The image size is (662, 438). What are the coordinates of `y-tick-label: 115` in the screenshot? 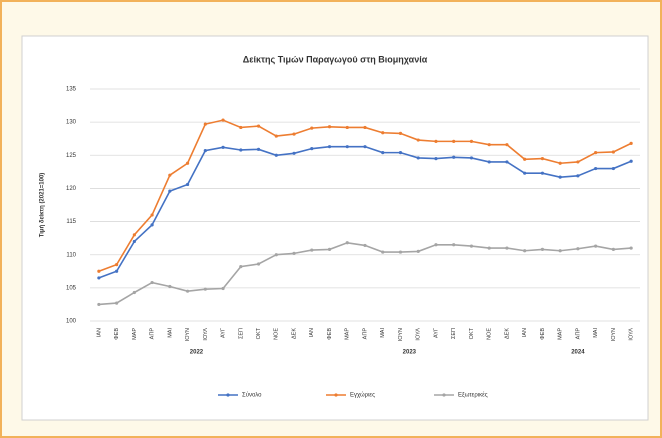 It's located at (71, 222).